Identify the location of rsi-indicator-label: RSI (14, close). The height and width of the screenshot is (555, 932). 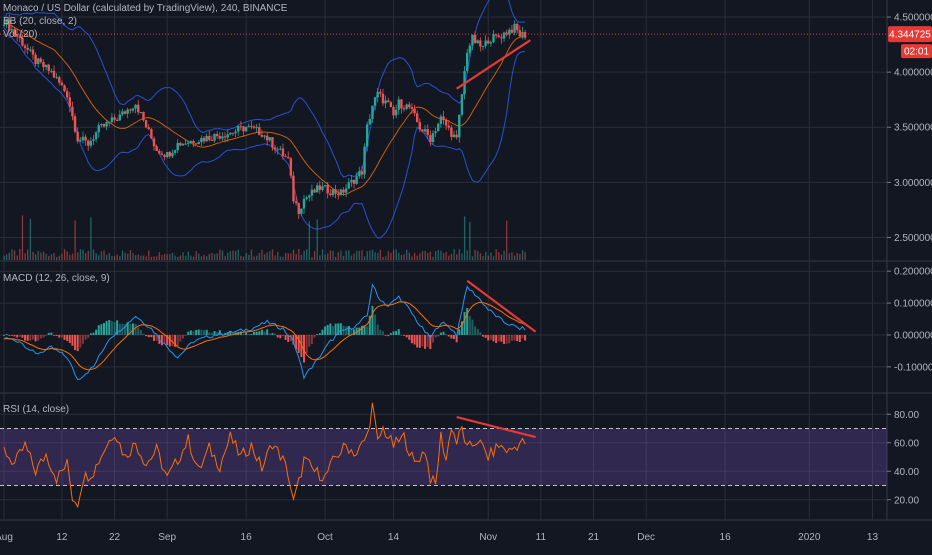
(36, 409).